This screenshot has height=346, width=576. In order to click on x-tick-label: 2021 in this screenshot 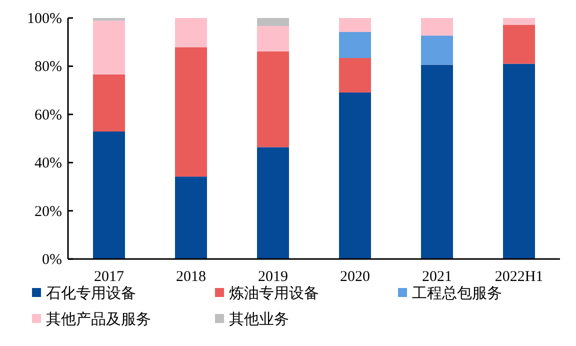, I will do `click(437, 277)`.